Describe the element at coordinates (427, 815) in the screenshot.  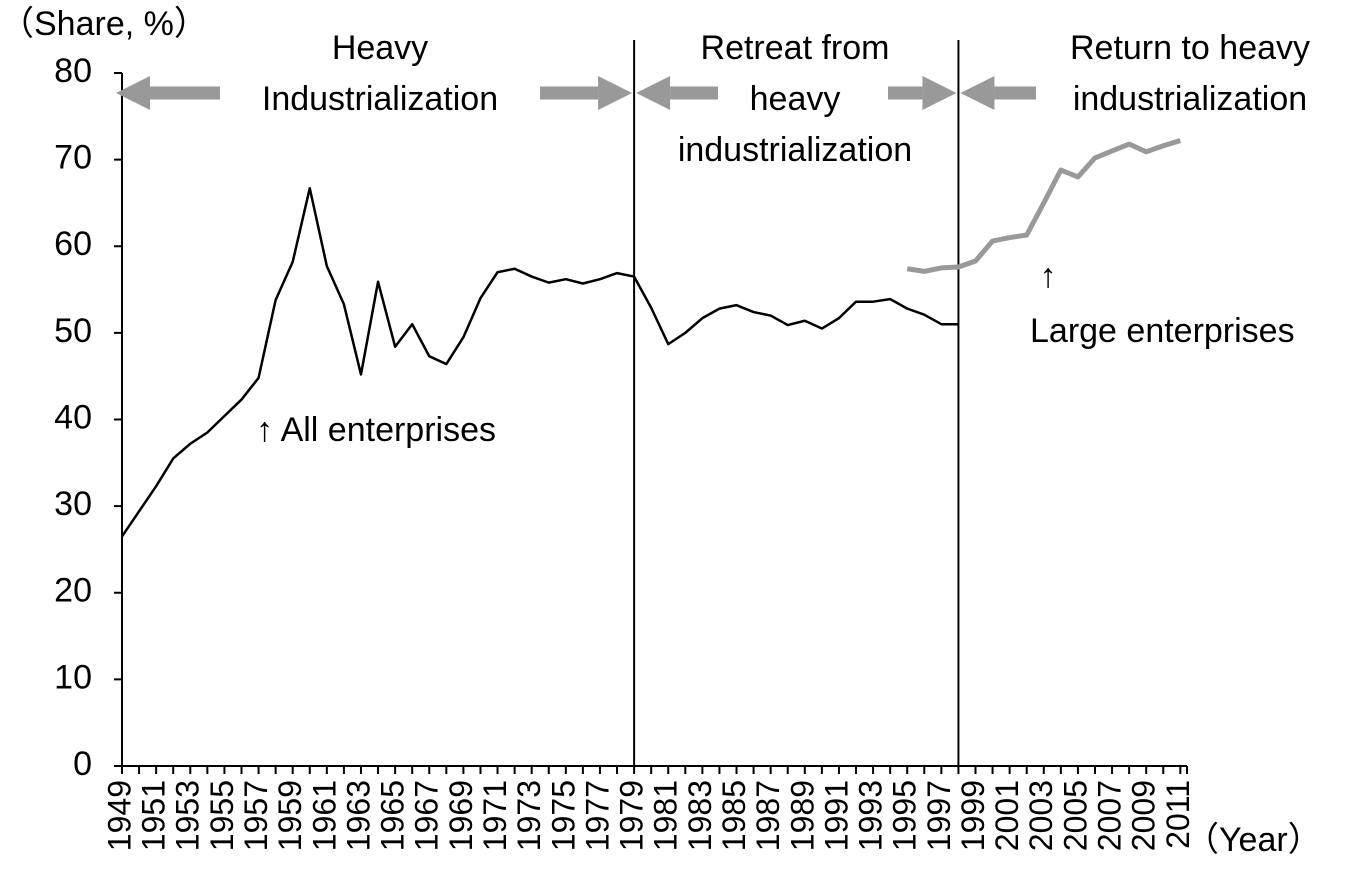
I see `x-tick-label: 1967` at that location.